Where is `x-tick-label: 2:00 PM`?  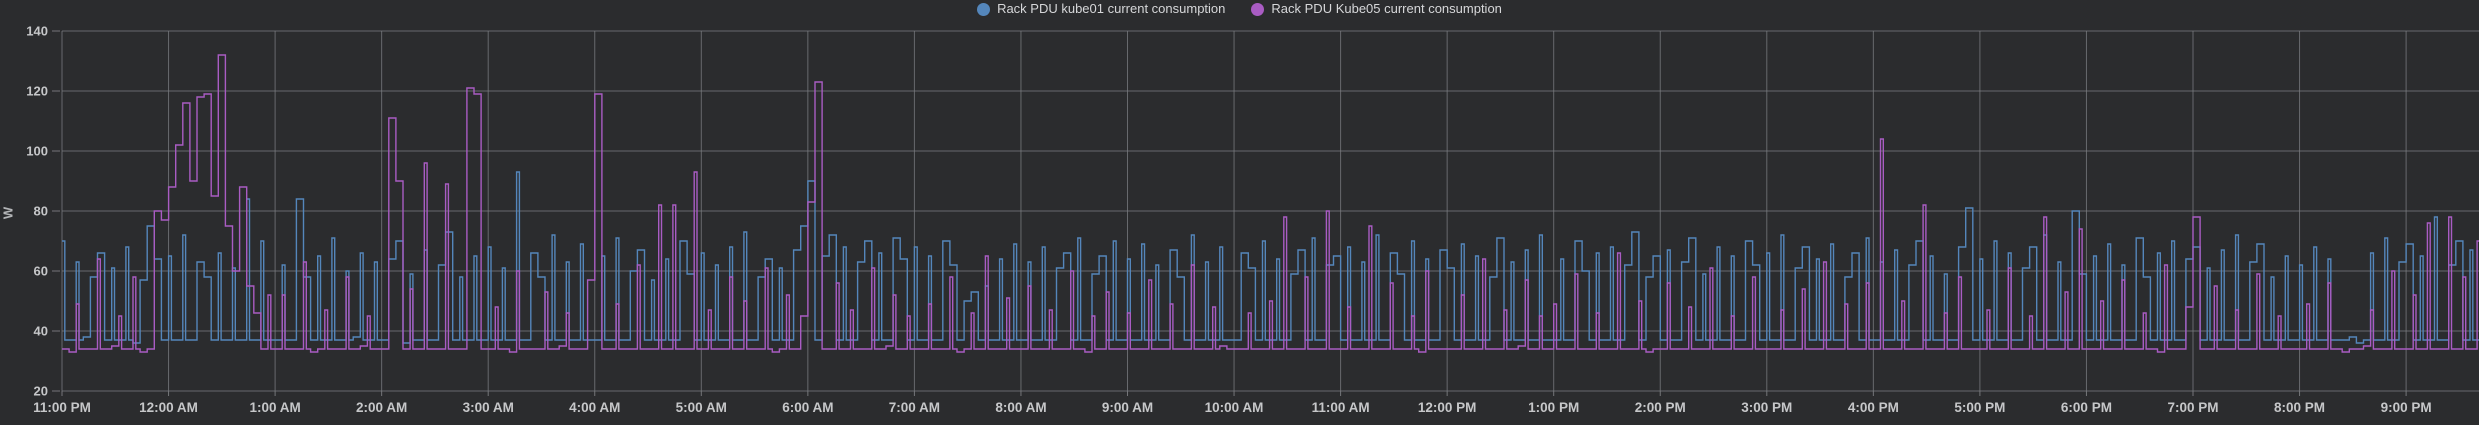
x-tick-label: 2:00 PM is located at coordinates (1660, 407).